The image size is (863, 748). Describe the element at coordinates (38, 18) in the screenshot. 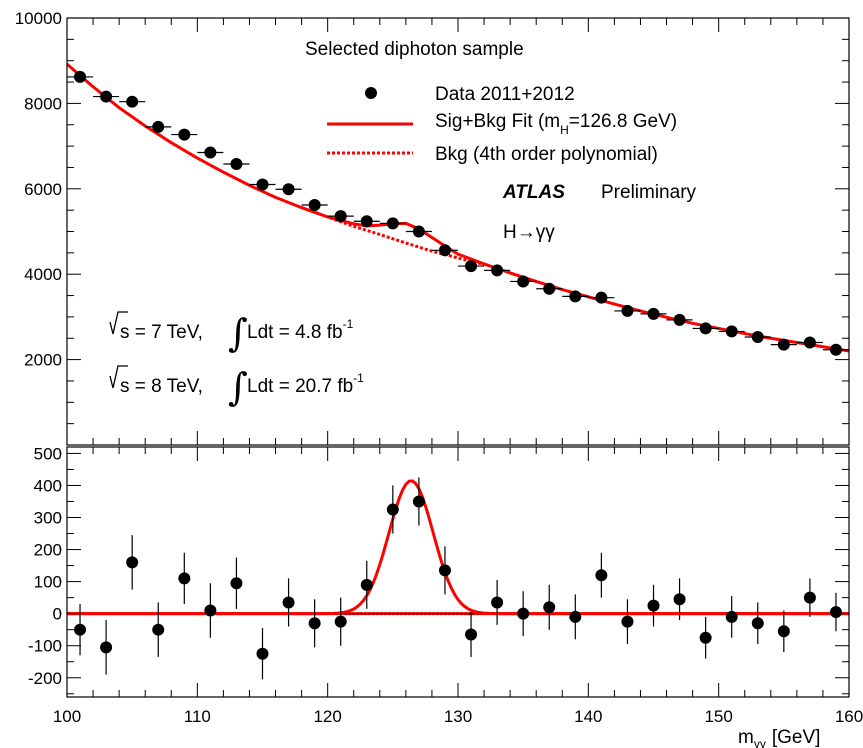

I see `top-y-tick-label: 10000` at that location.